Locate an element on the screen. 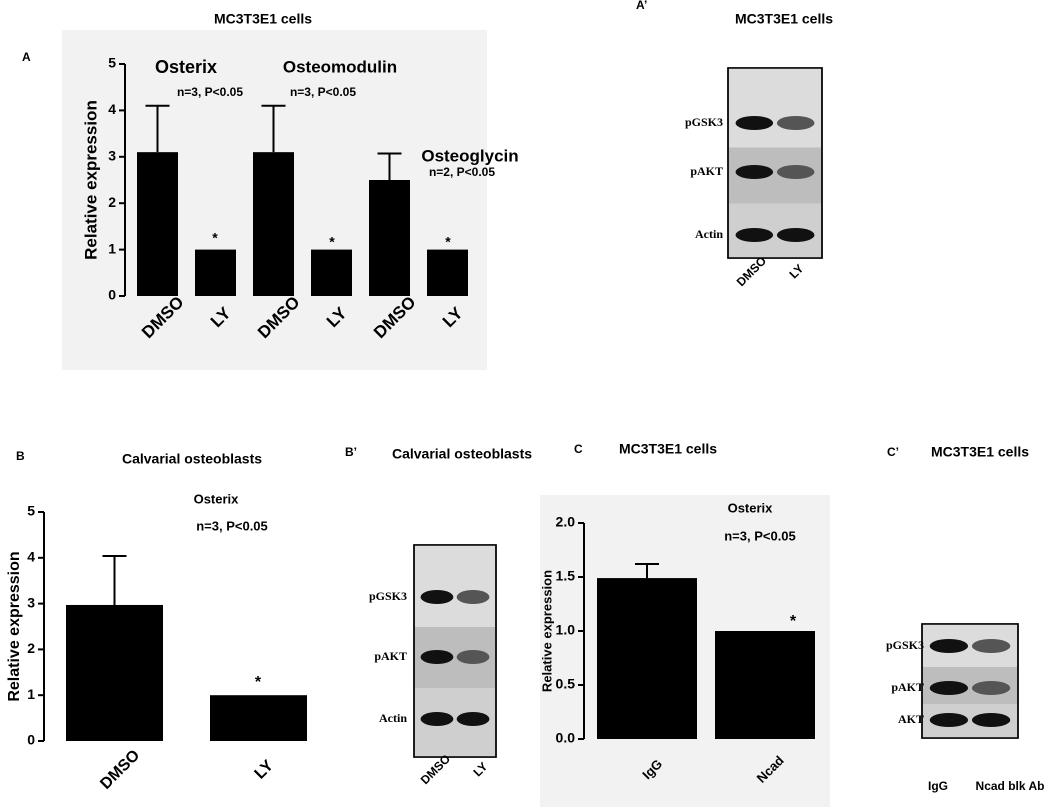  y-tick-label: 2.0 is located at coordinates (566, 522).